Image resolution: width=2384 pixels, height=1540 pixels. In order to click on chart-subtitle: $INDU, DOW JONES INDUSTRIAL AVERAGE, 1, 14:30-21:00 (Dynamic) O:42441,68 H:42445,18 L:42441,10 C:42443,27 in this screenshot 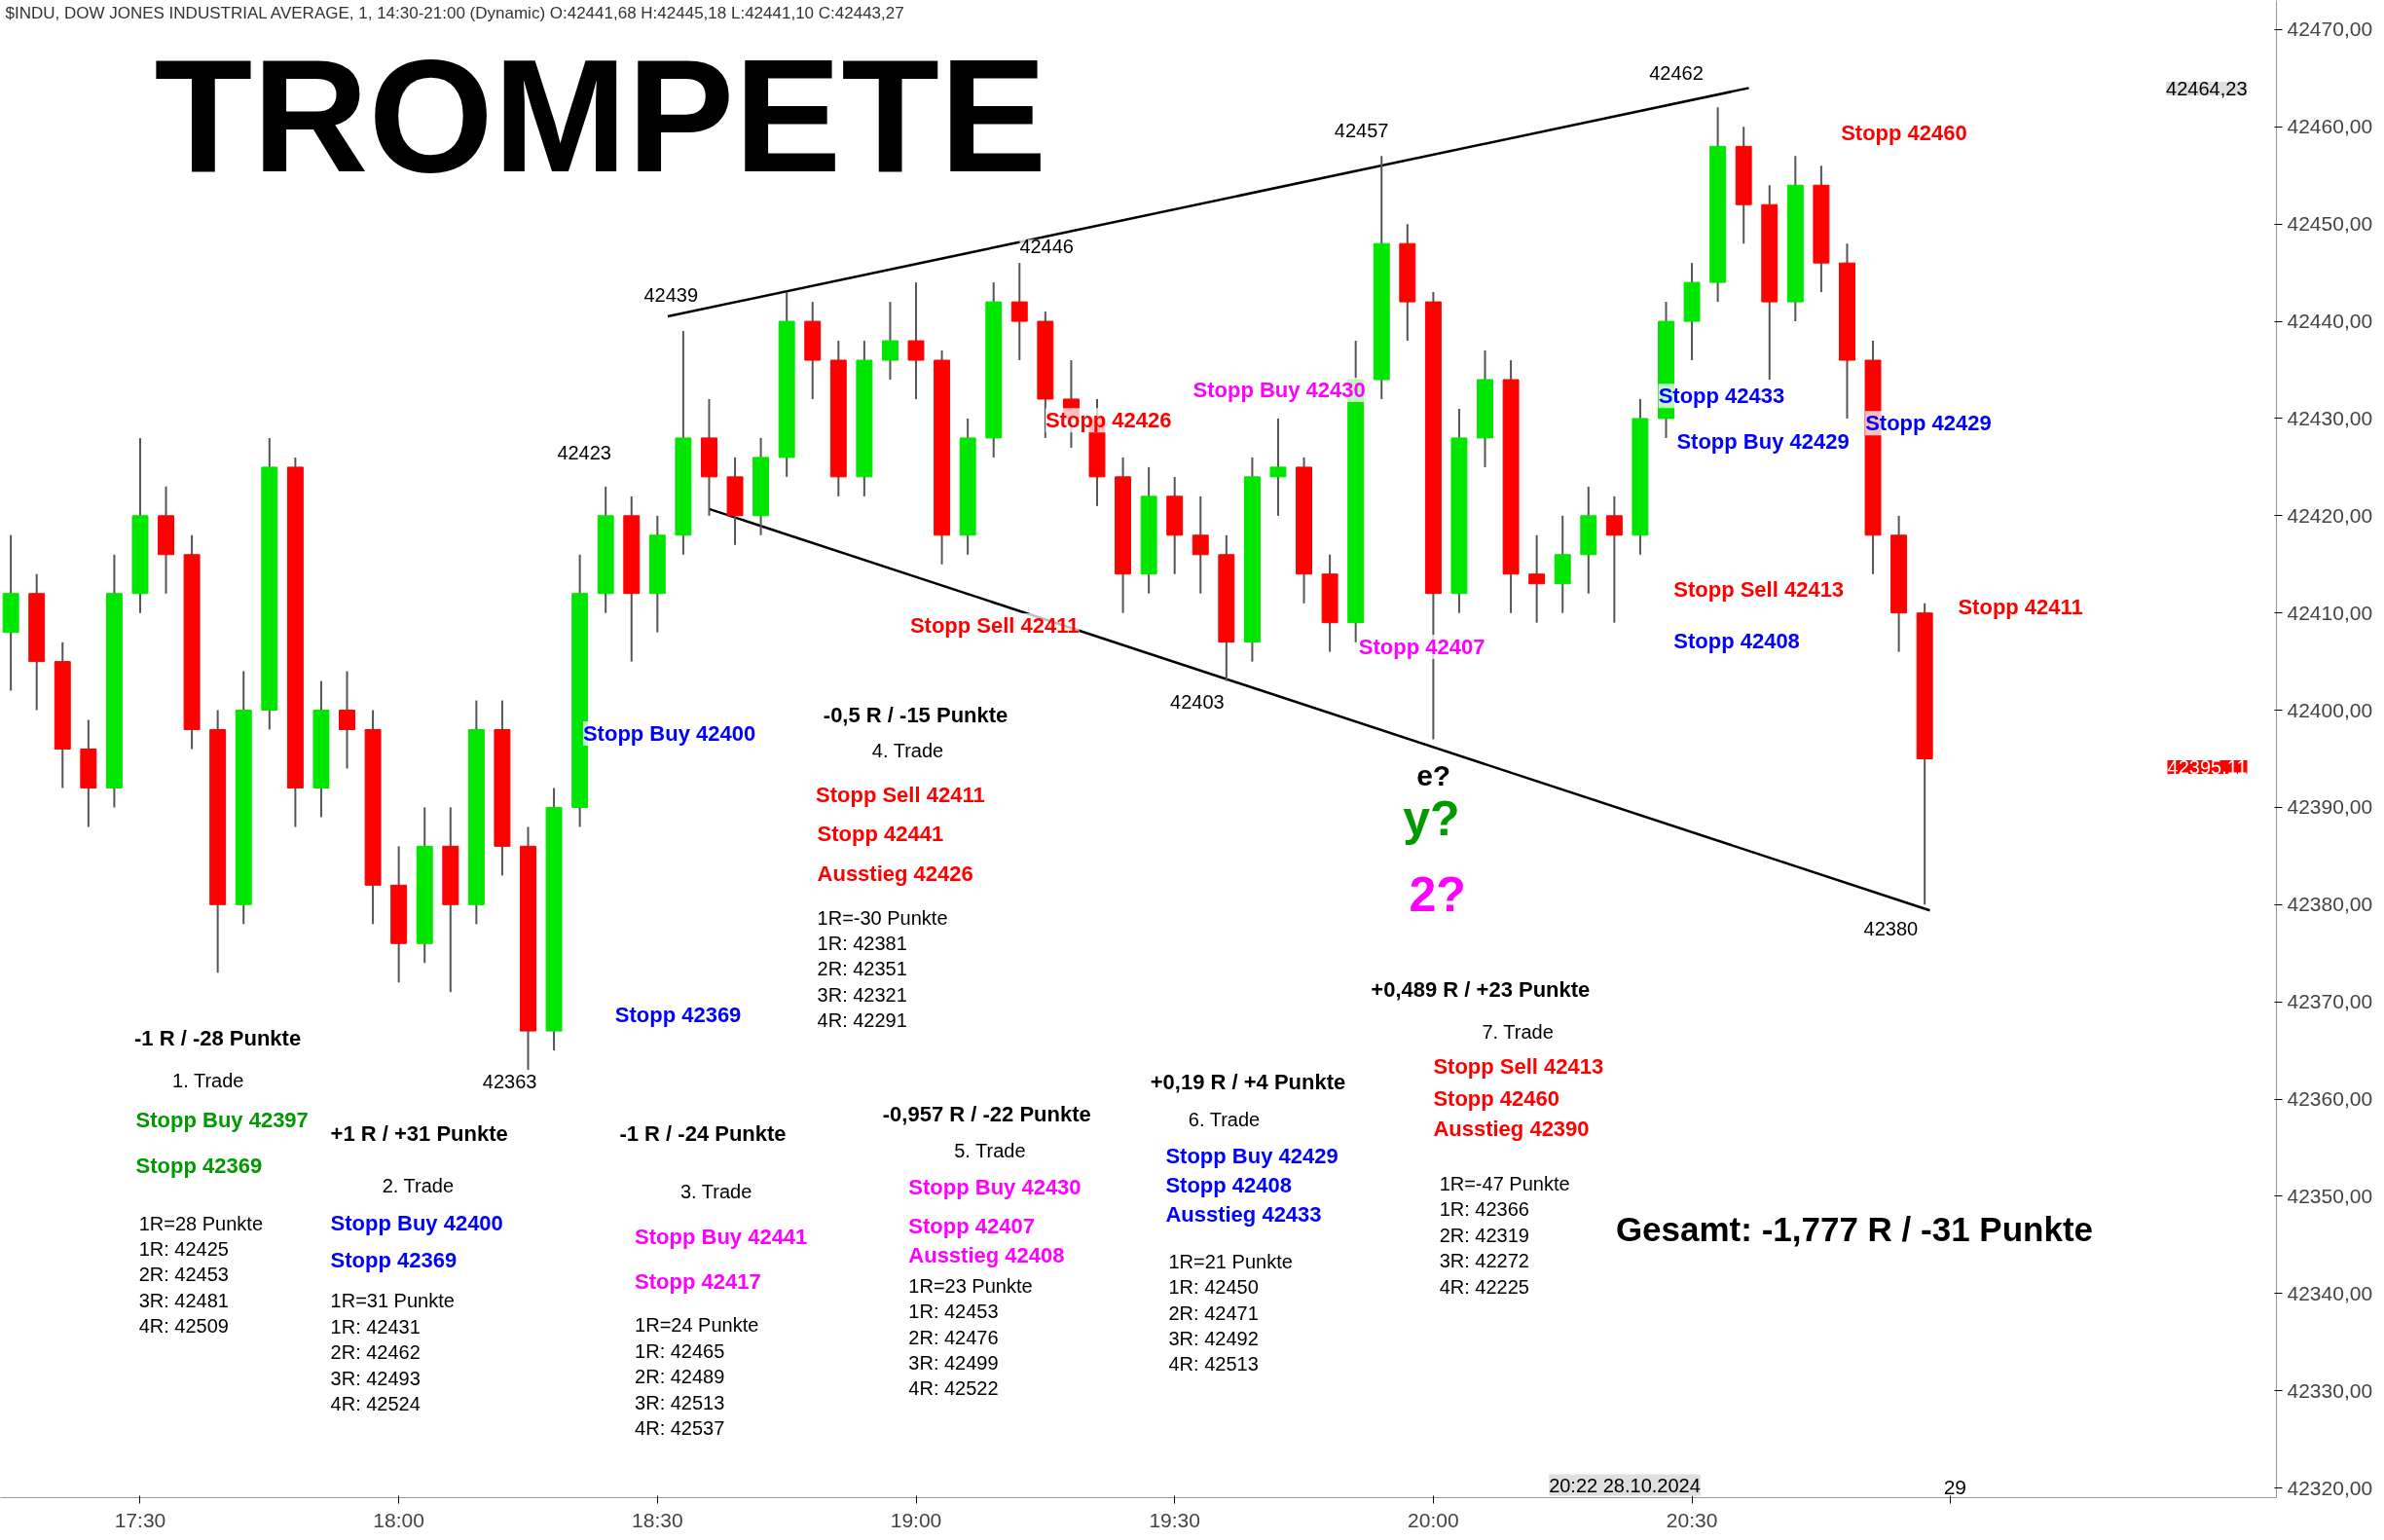, I will do `click(454, 13)`.